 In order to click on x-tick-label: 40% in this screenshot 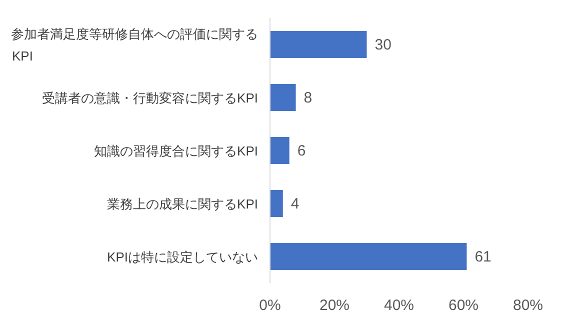, I will do `click(399, 305)`.